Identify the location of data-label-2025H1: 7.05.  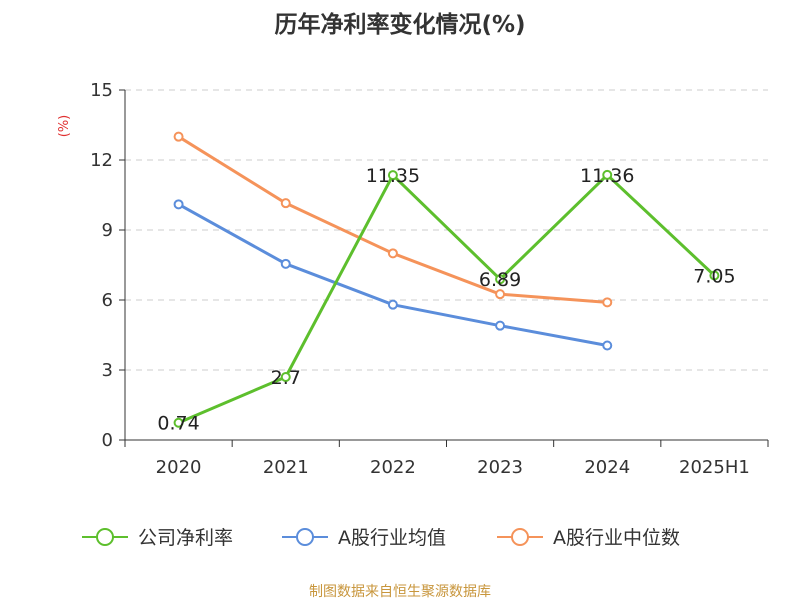
(714, 277).